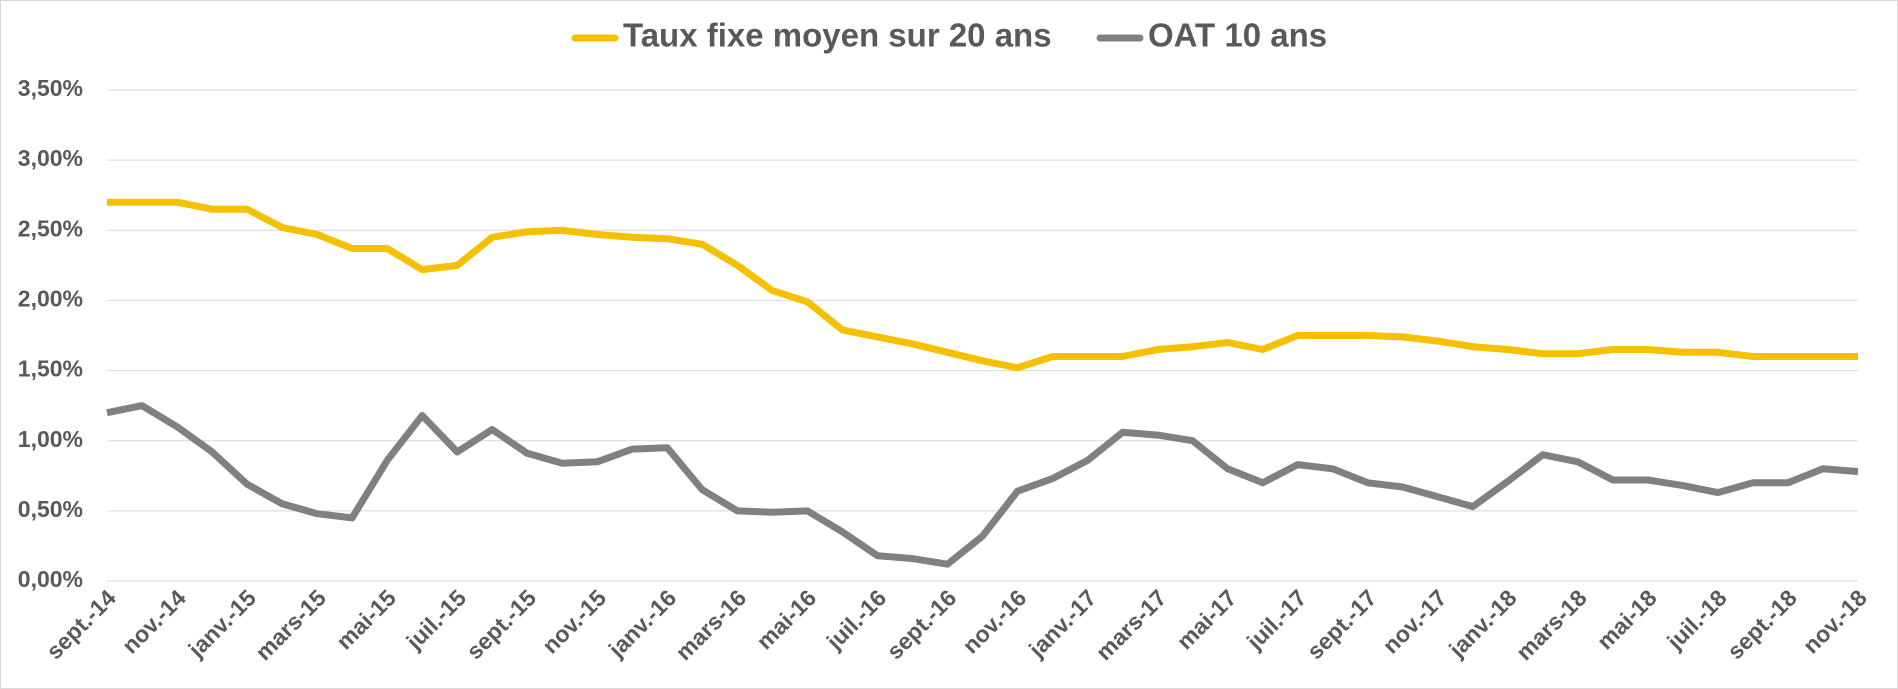 The image size is (1898, 689). I want to click on y-tick-label: 1,50%, so click(50, 369).